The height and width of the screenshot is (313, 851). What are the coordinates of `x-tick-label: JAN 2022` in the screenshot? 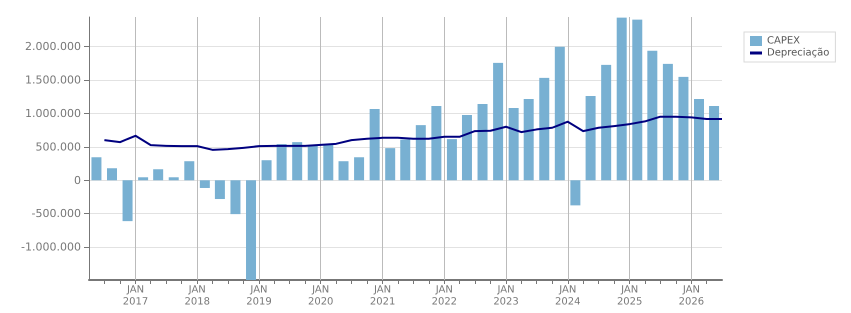 It's located at (445, 296).